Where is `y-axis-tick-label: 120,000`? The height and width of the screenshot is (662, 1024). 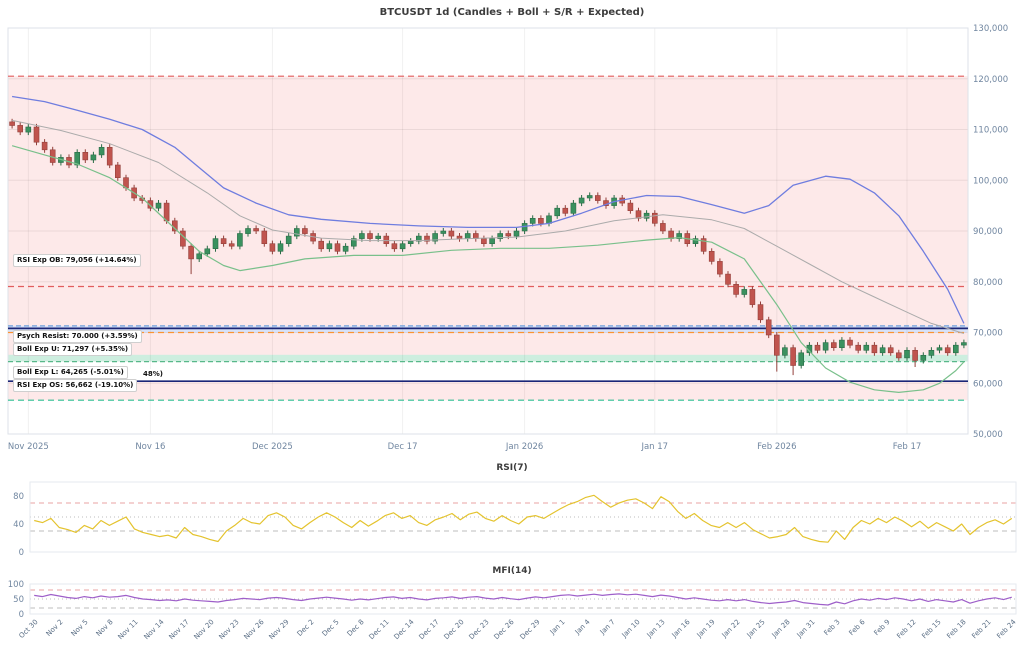
y-axis-tick-label: 120,000 is located at coordinates (990, 80).